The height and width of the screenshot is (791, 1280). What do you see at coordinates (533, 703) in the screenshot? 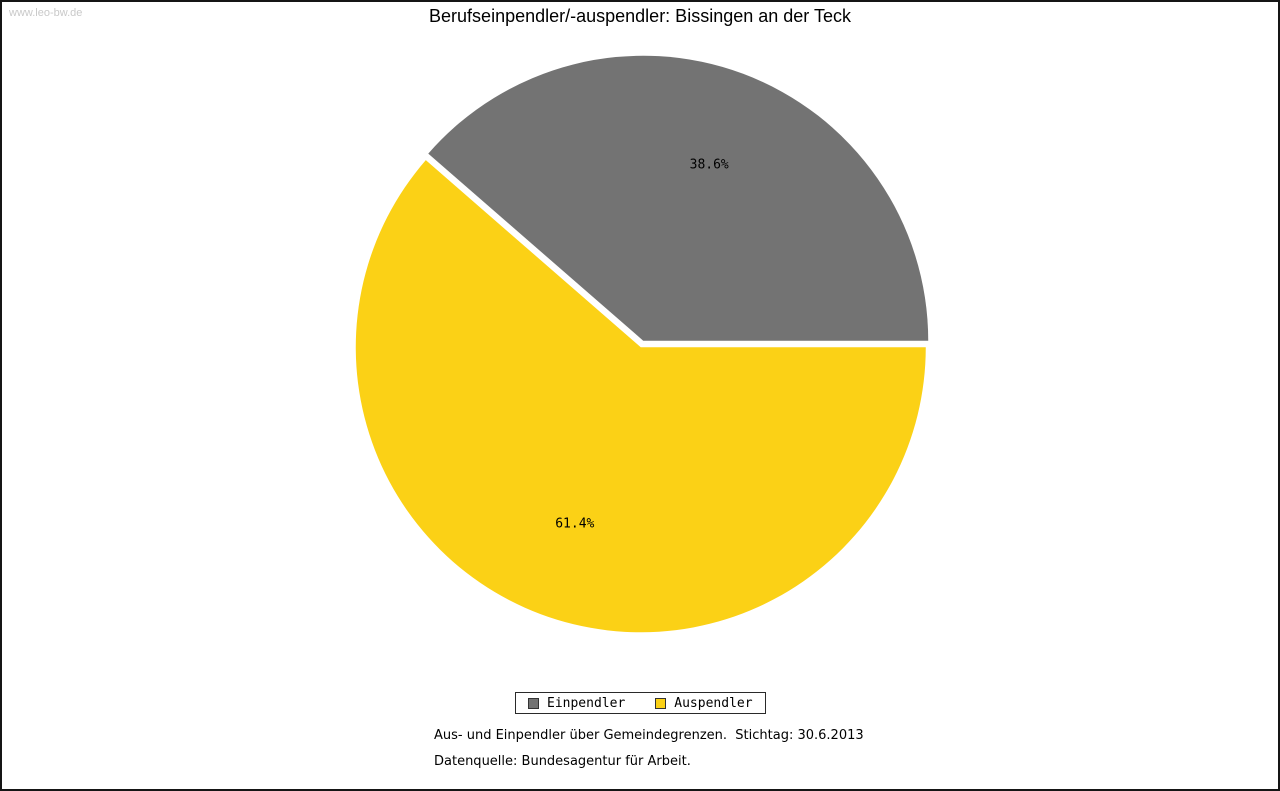
I see `legend-swatch-einpendler` at bounding box center [533, 703].